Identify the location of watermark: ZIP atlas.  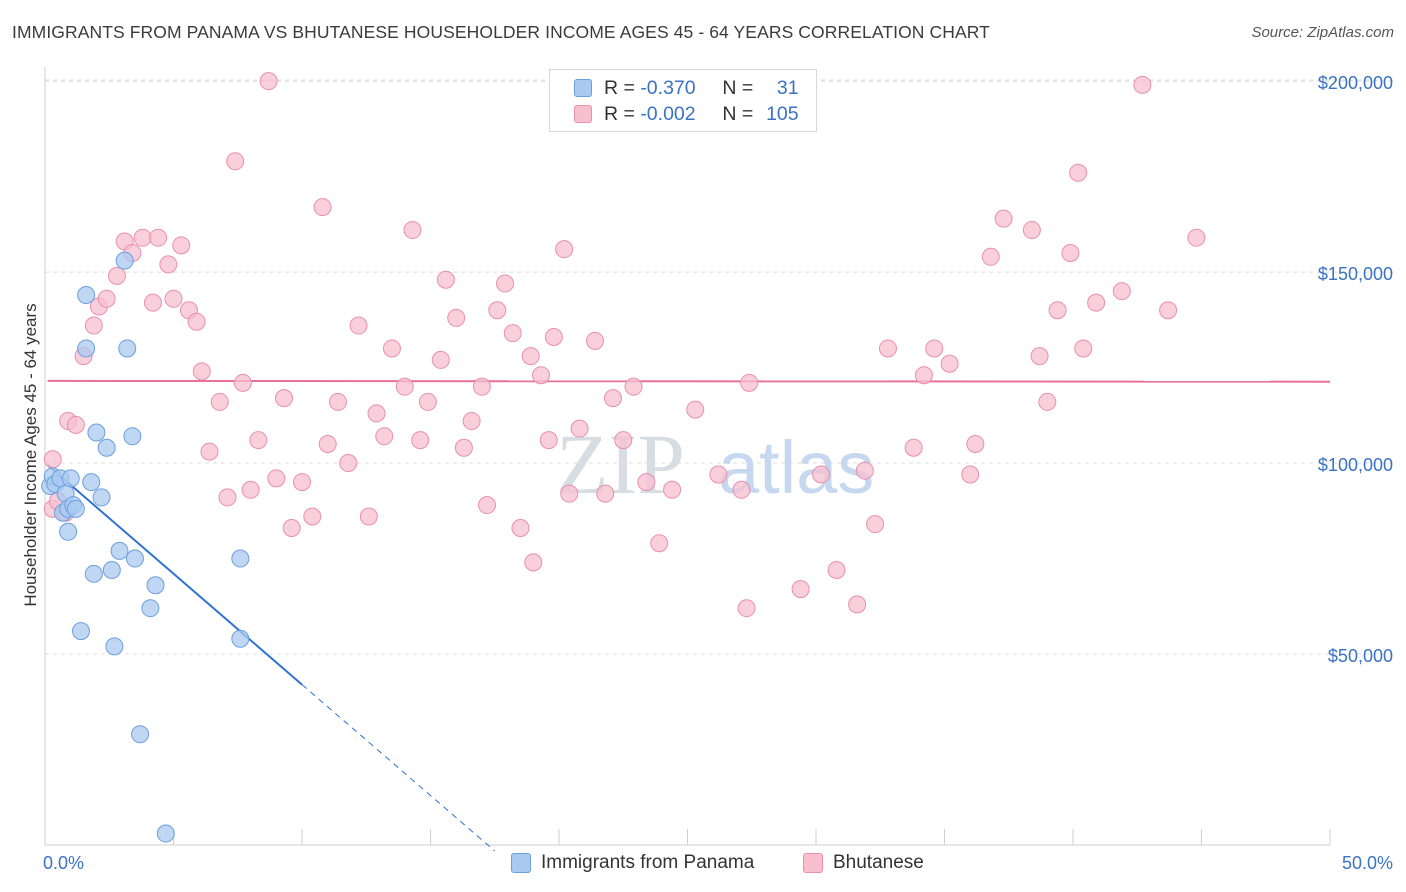
(715, 464).